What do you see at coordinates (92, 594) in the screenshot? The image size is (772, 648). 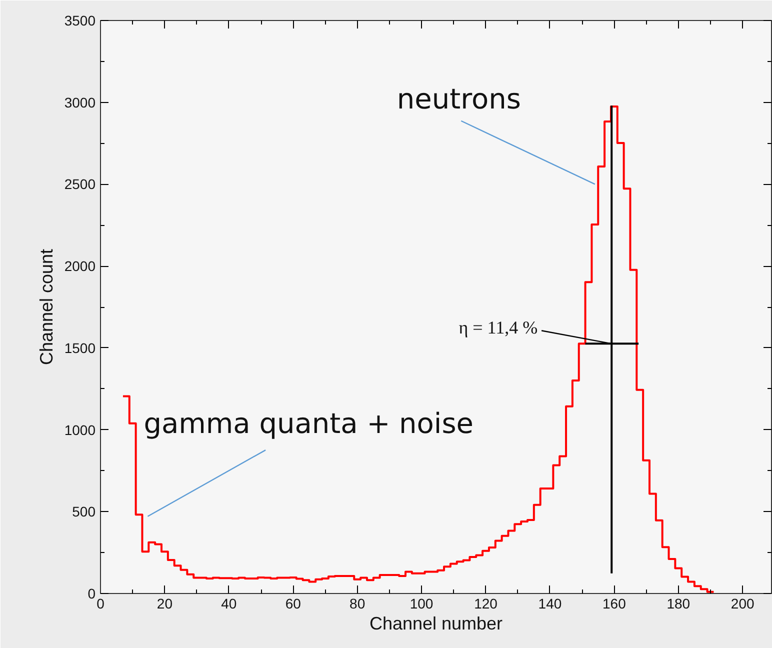 I see `y-tick-label: 0` at bounding box center [92, 594].